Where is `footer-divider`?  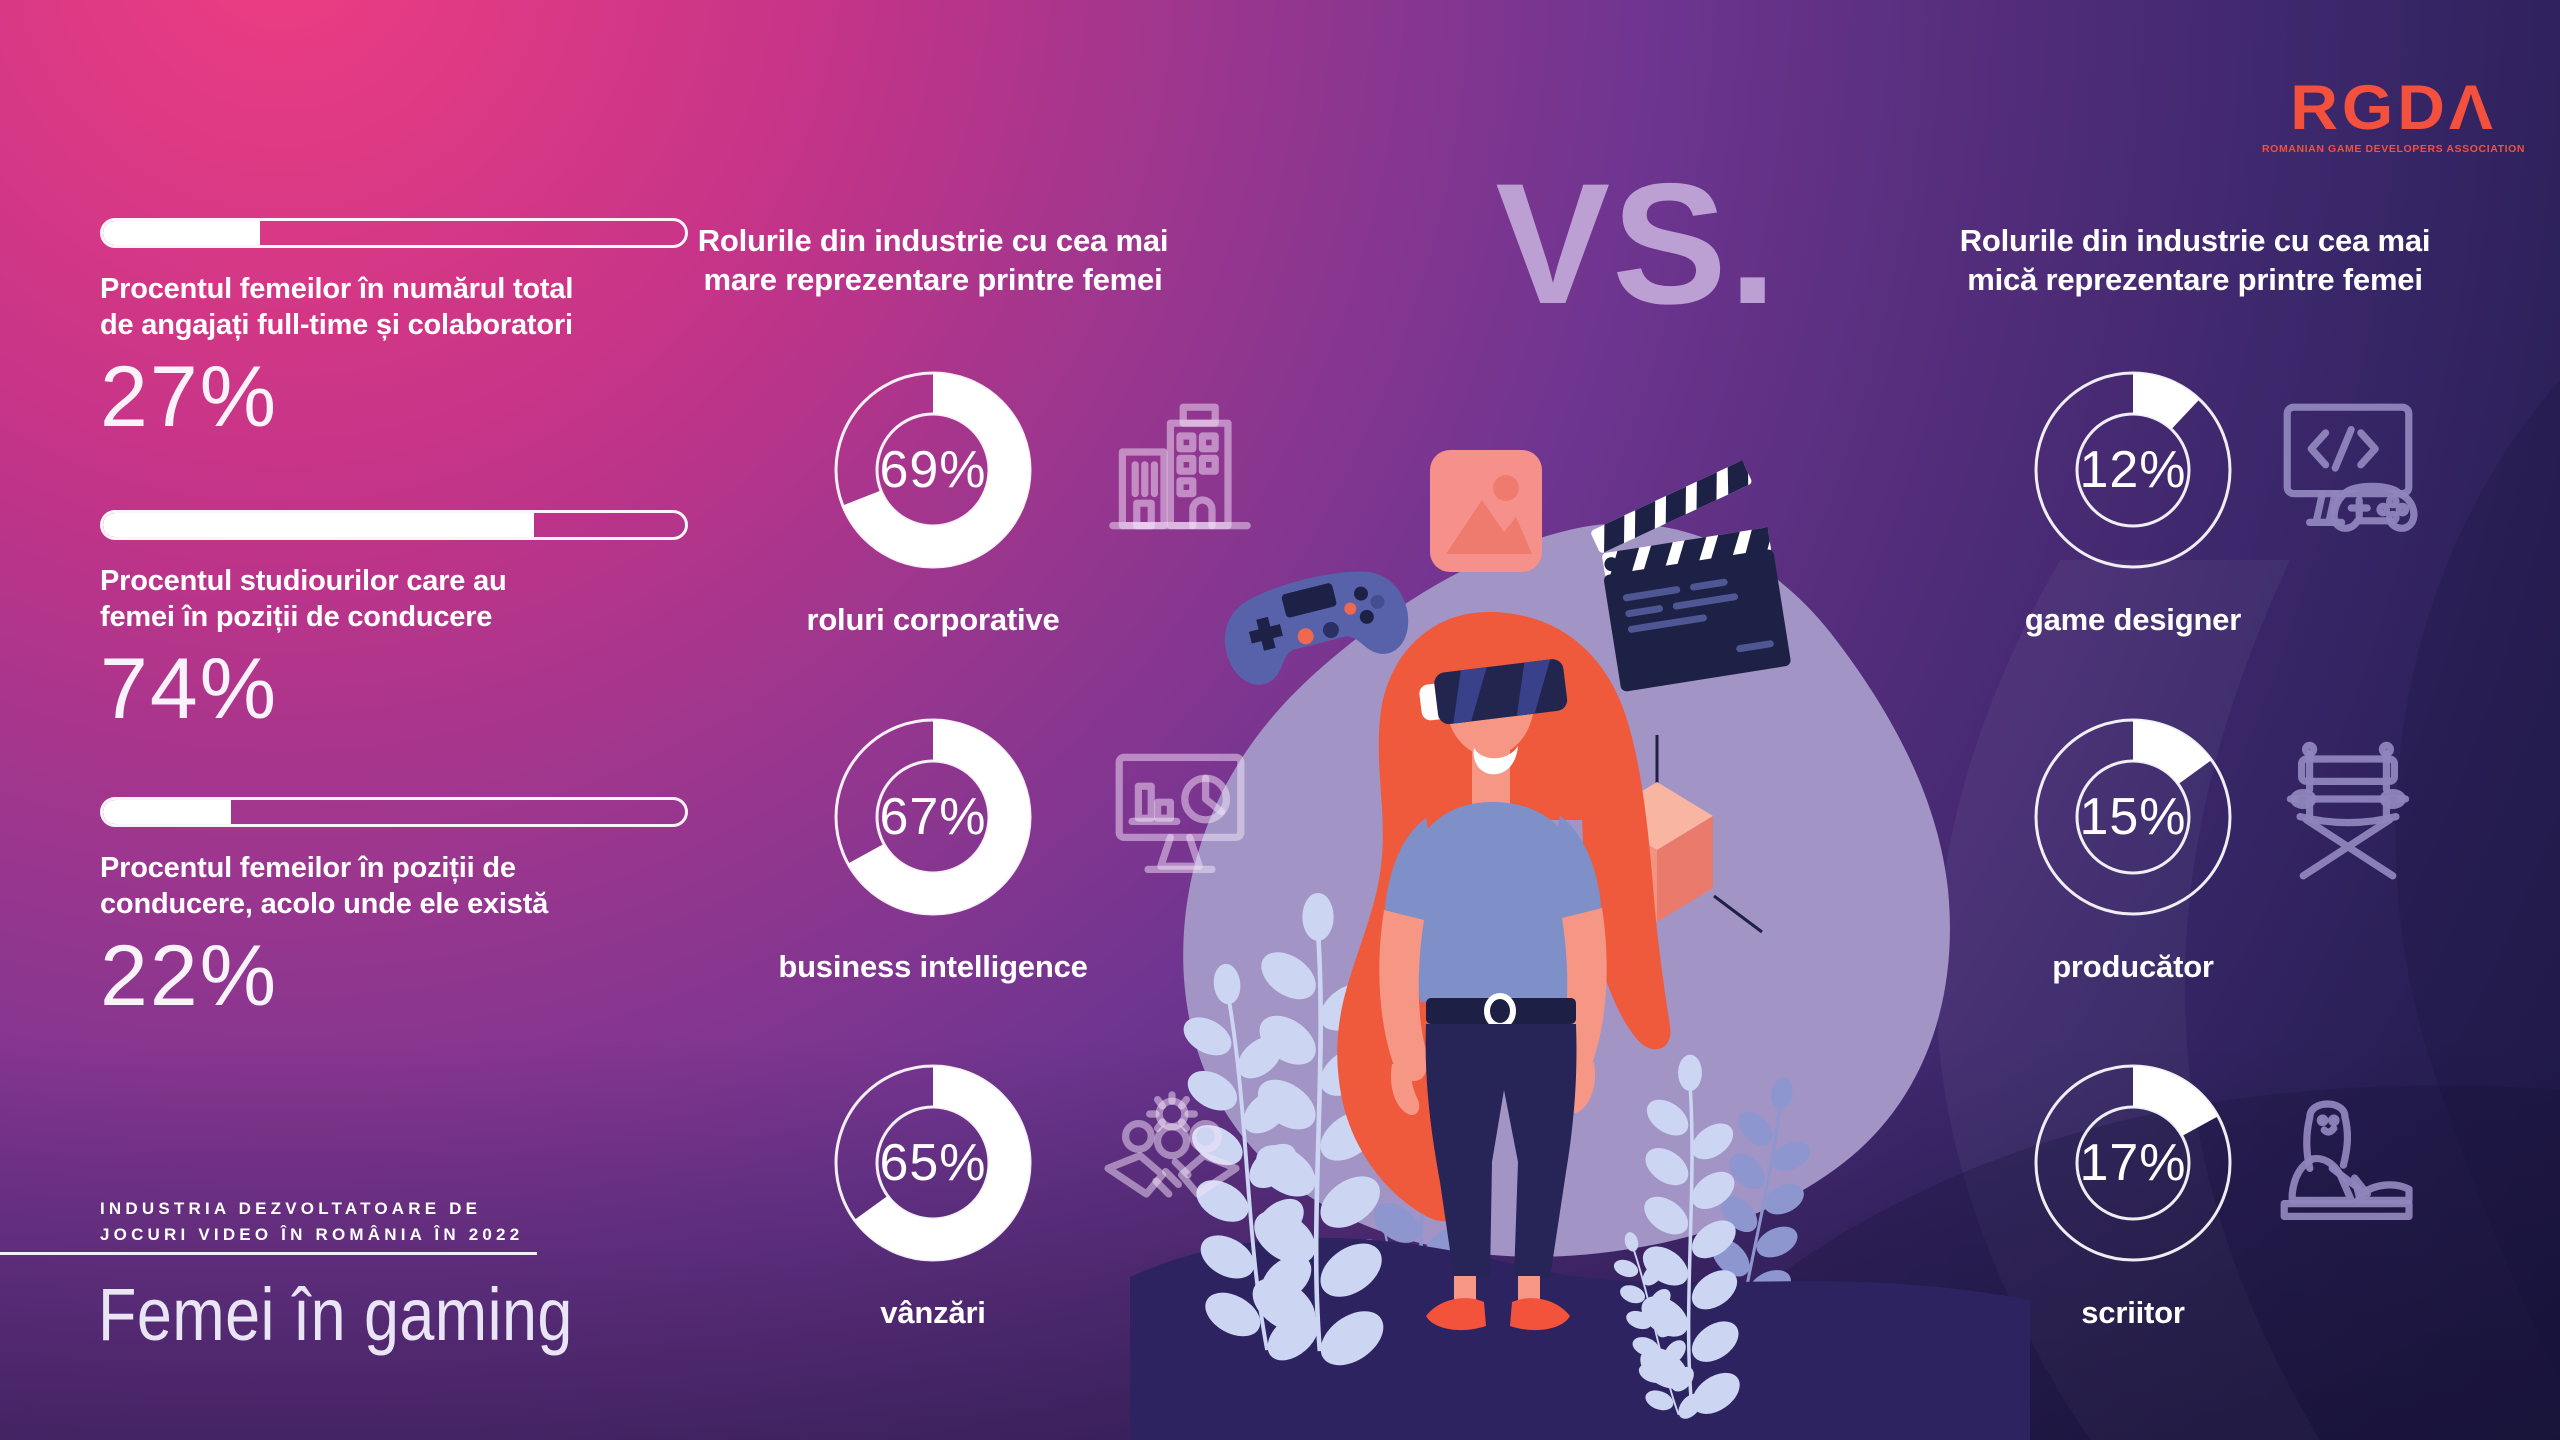
footer-divider is located at coordinates (268, 1253).